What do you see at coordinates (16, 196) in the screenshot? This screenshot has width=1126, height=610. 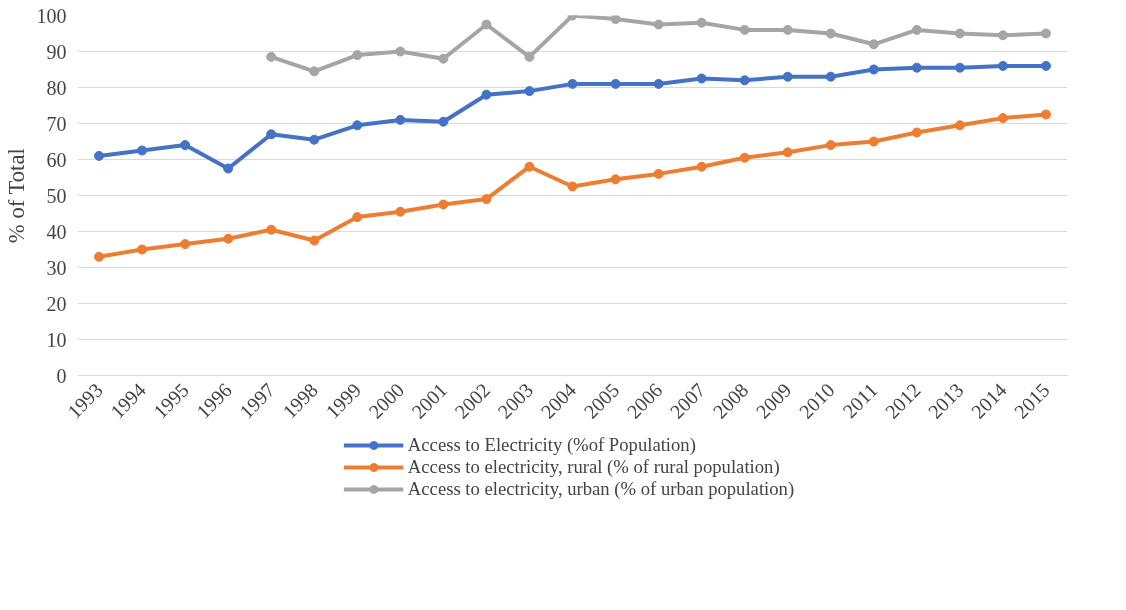 I see `y-axis-title: % of Total` at bounding box center [16, 196].